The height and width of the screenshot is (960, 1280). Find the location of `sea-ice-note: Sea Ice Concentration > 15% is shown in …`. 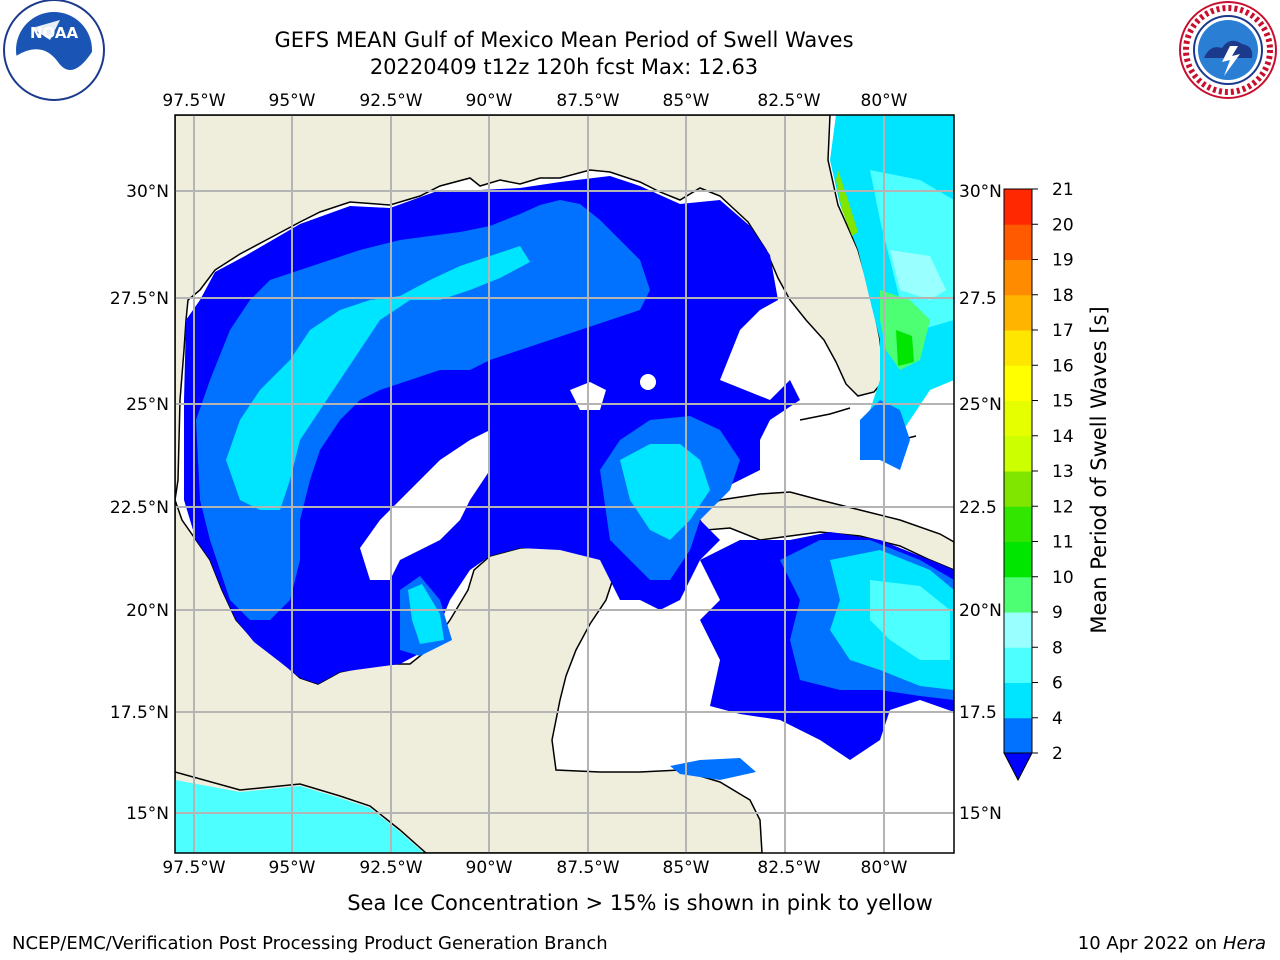

sea-ice-note: Sea Ice Concentration > 15% is shown in … is located at coordinates (640, 903).